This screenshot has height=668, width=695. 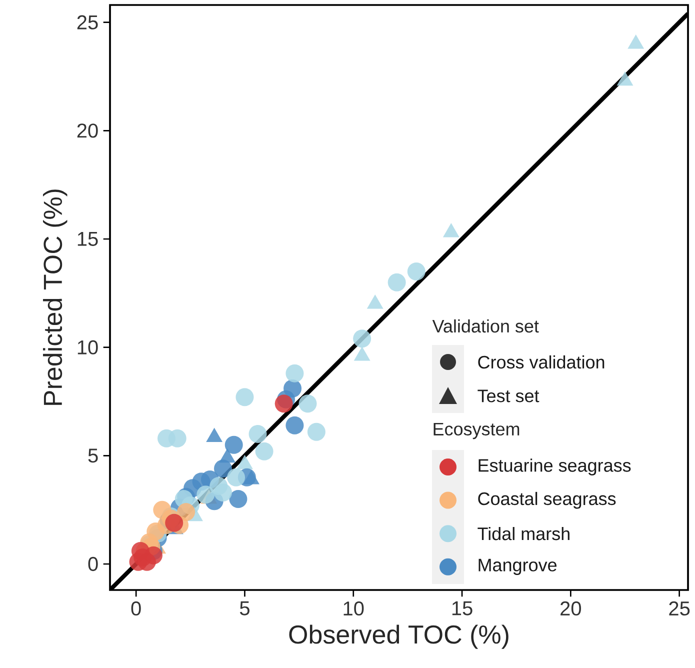 What do you see at coordinates (679, 608) in the screenshot?
I see `x-tick-label: 25` at bounding box center [679, 608].